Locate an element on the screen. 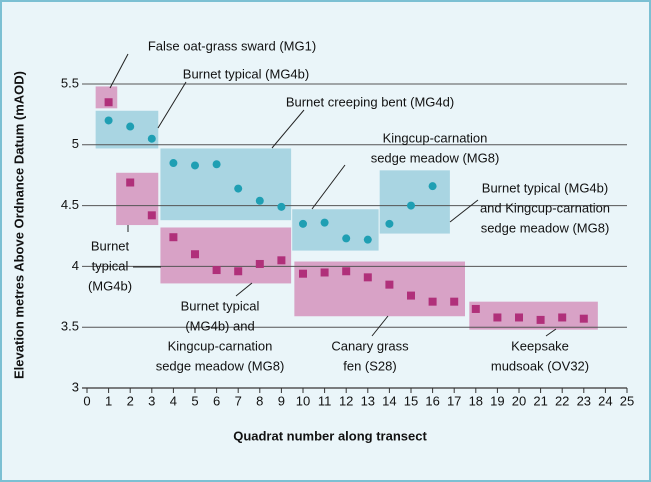 This screenshot has width=651, height=482. annotation: False oat-grass sward (MG1) is located at coordinates (232, 45).